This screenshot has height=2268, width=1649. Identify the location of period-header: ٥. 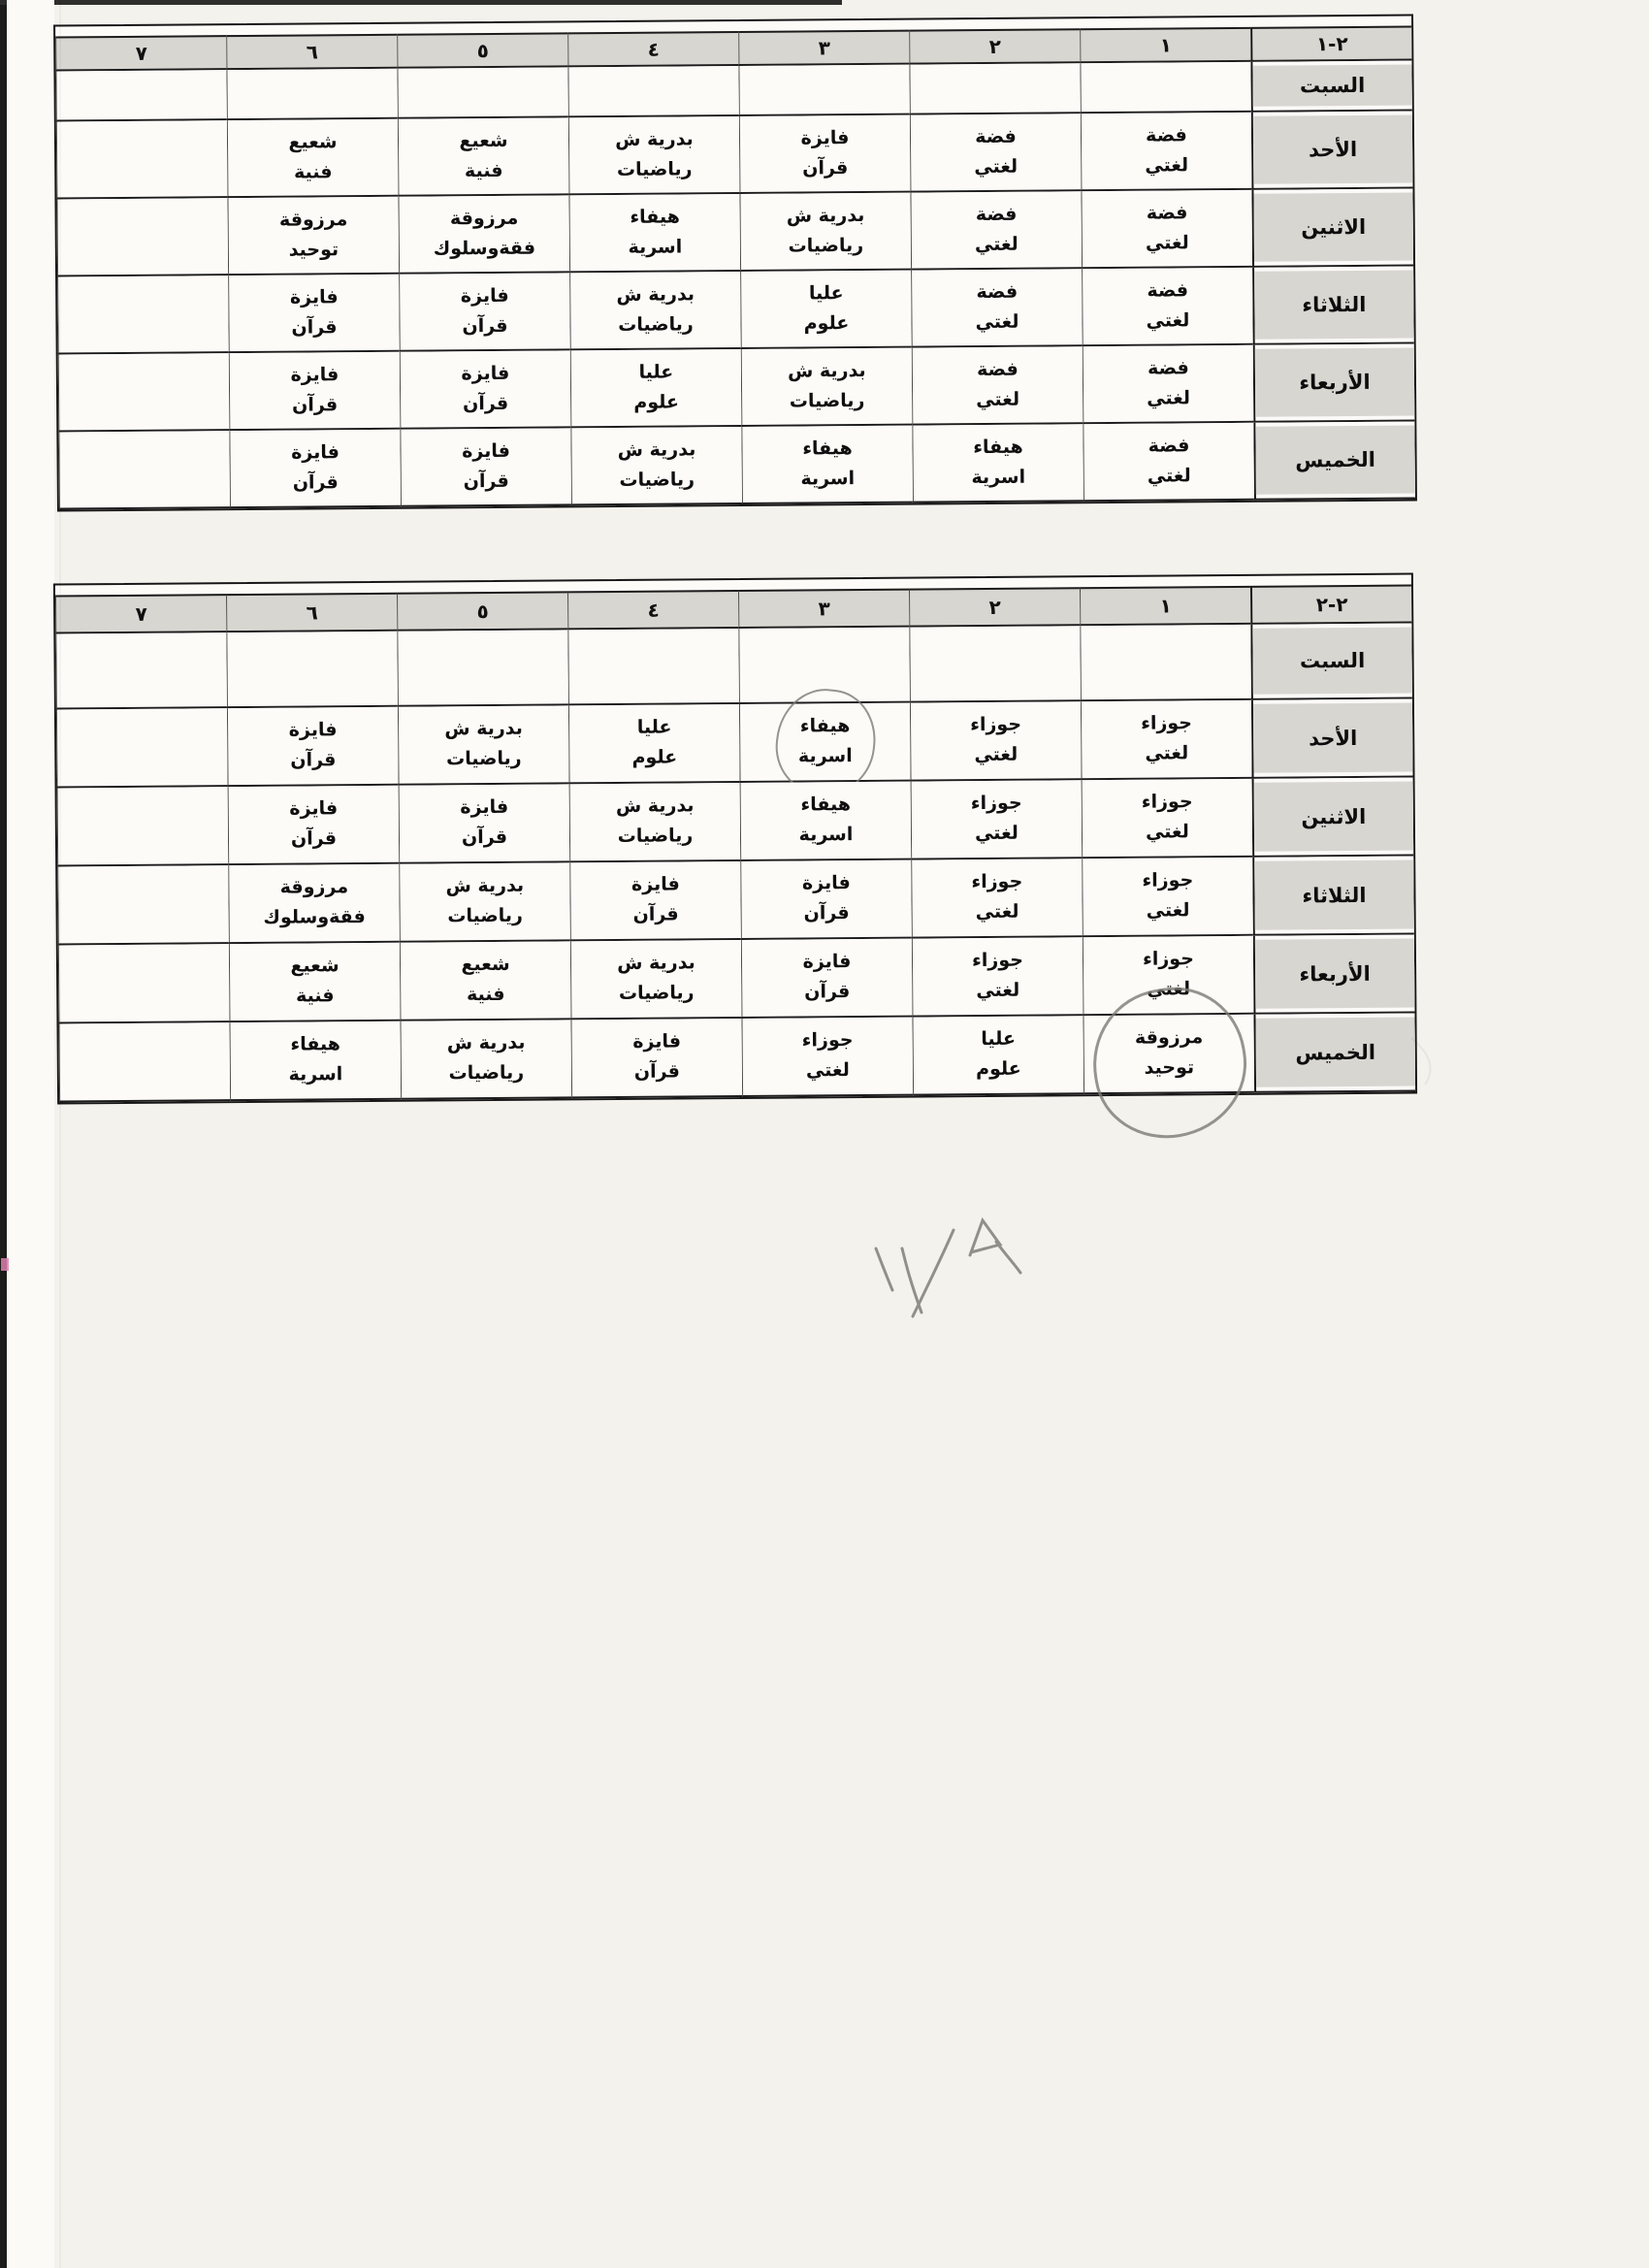
(482, 611).